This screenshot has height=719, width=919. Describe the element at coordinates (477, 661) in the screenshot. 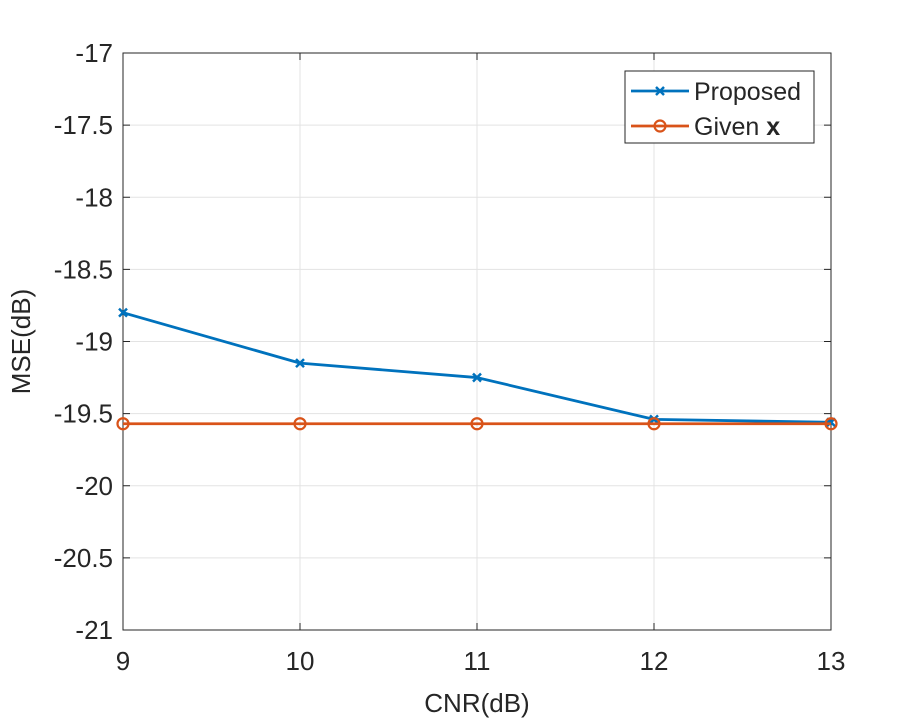

I see `x-tick-label: 11` at that location.